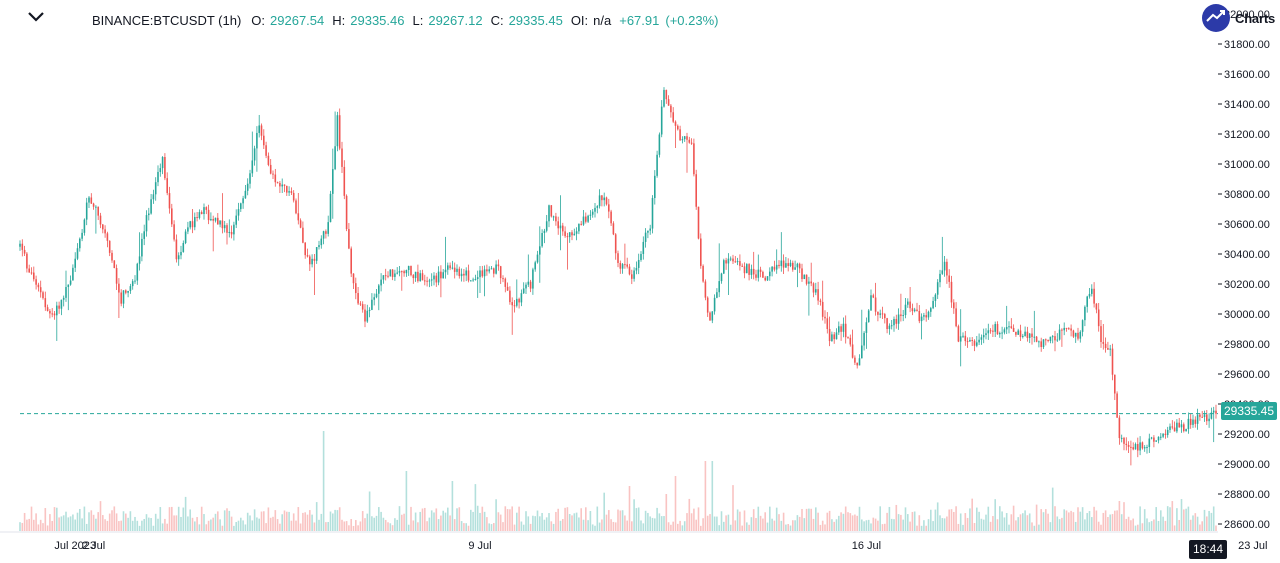 The width and height of the screenshot is (1280, 563). What do you see at coordinates (167, 20) in the screenshot?
I see `symbol-label: BINANCE:BTCUSDT (1h)` at bounding box center [167, 20].